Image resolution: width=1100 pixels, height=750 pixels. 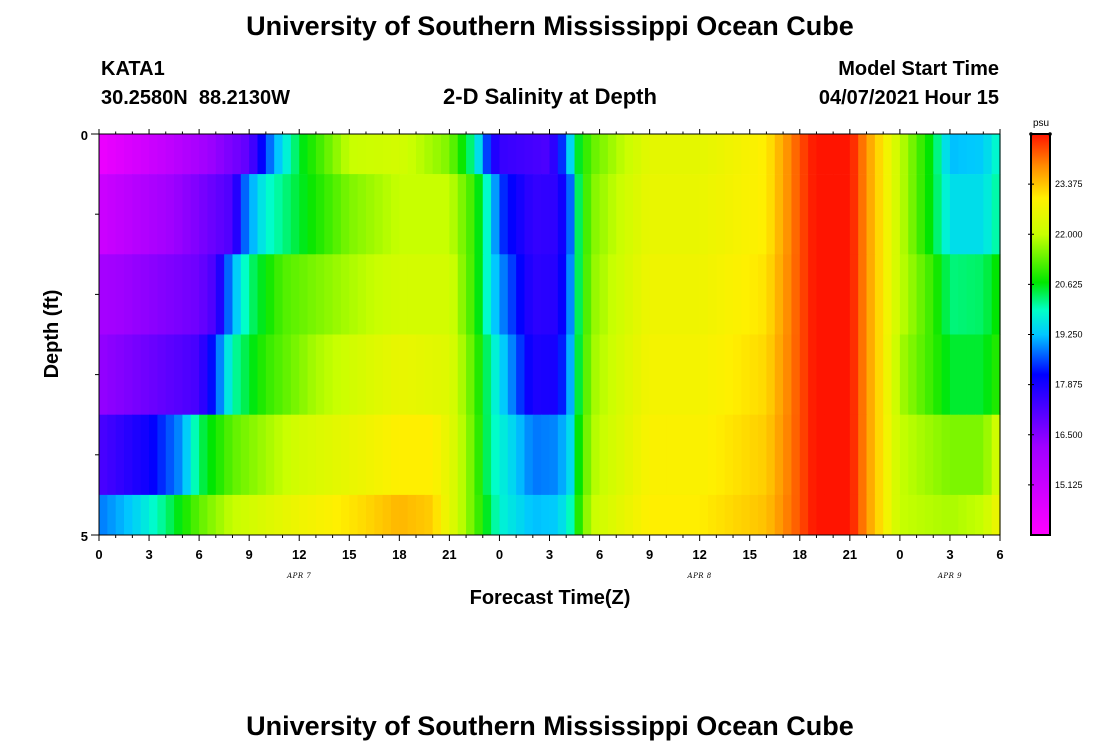 What do you see at coordinates (1069, 435) in the screenshot?
I see `colorbar-tick-label: 16.500` at bounding box center [1069, 435].